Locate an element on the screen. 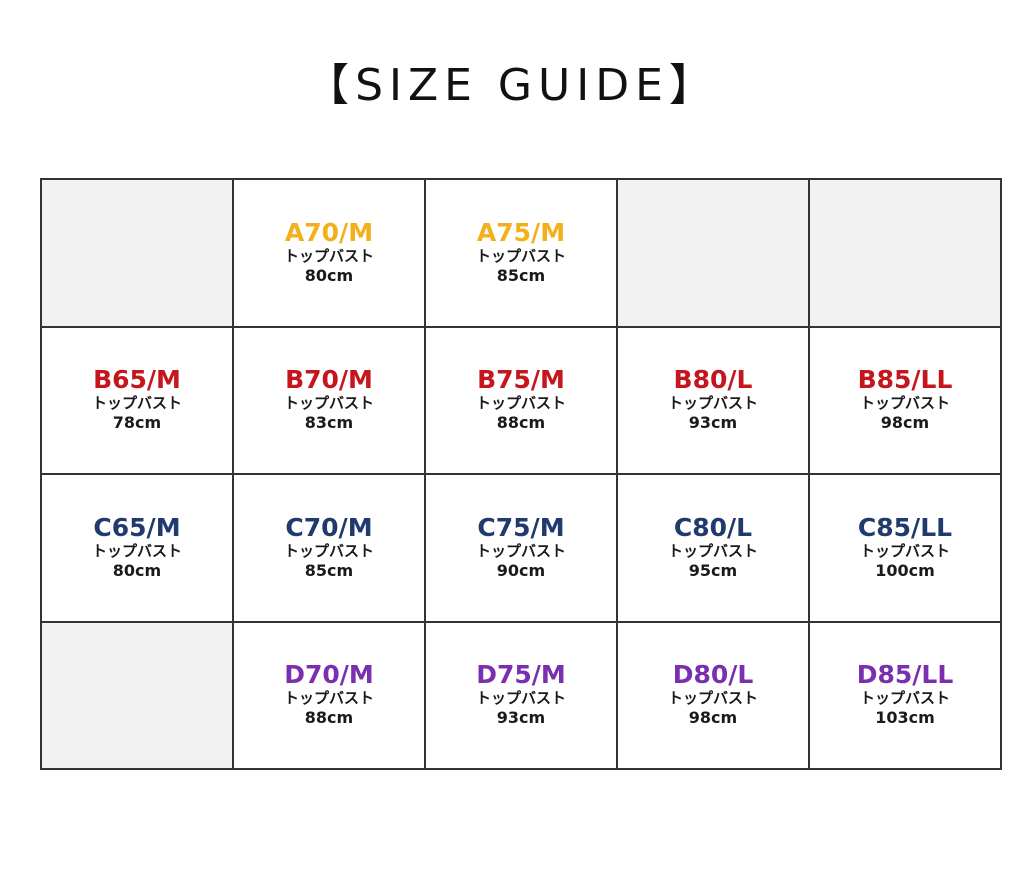  size-cell: B85/LL トップバスト 98cm is located at coordinates (906, 401).